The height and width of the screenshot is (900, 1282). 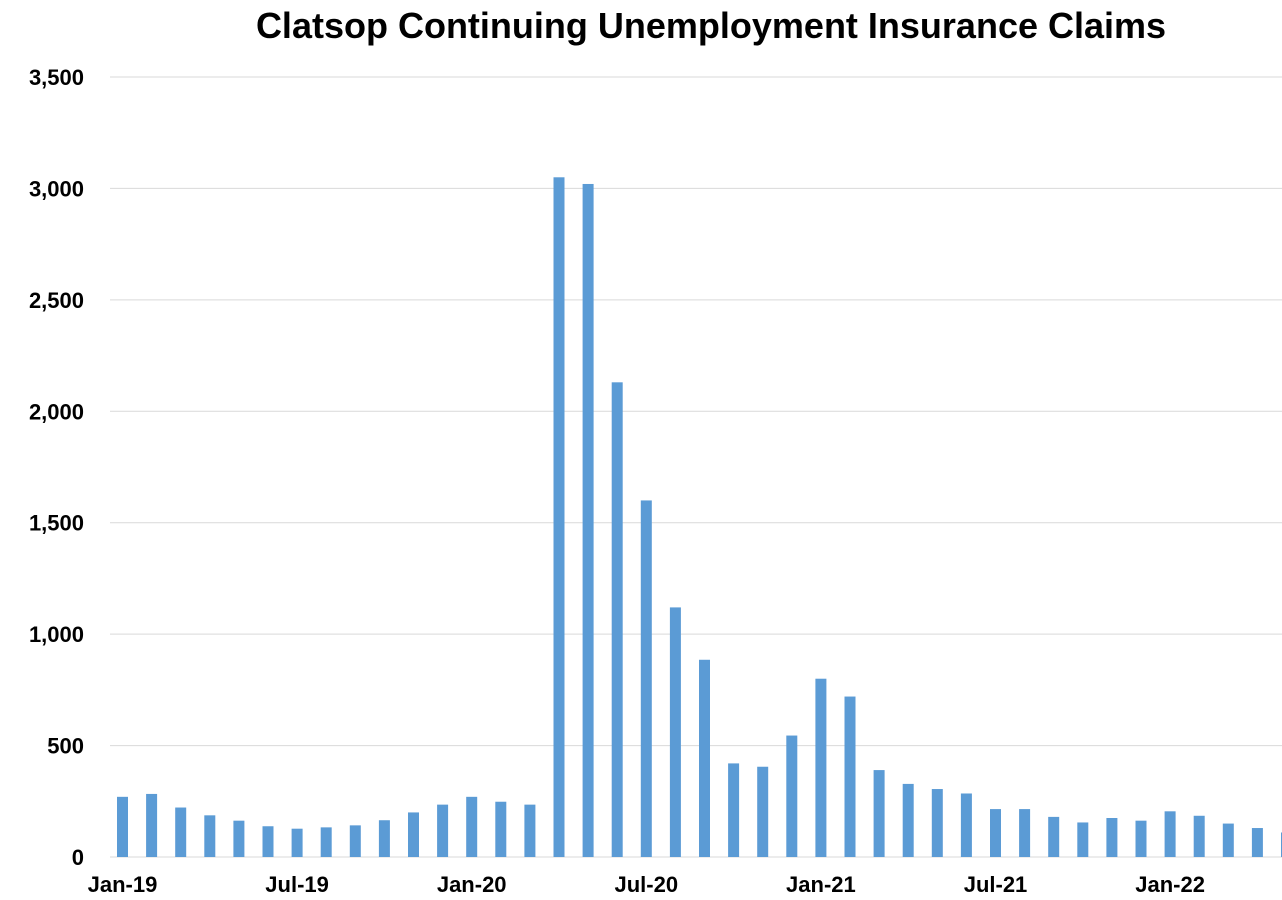 I want to click on x-tick-label: Jan-19, so click(x=123, y=884).